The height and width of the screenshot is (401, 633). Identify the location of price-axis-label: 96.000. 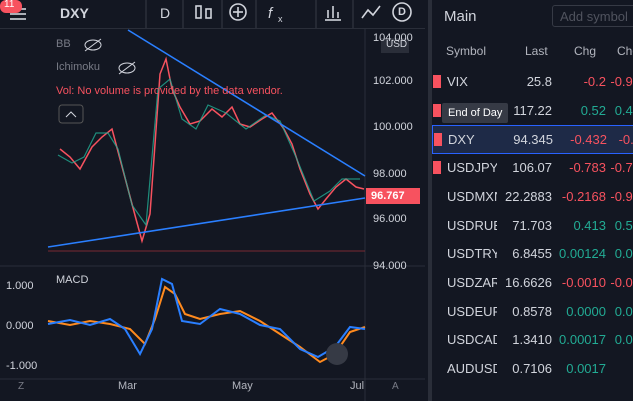
(390, 219).